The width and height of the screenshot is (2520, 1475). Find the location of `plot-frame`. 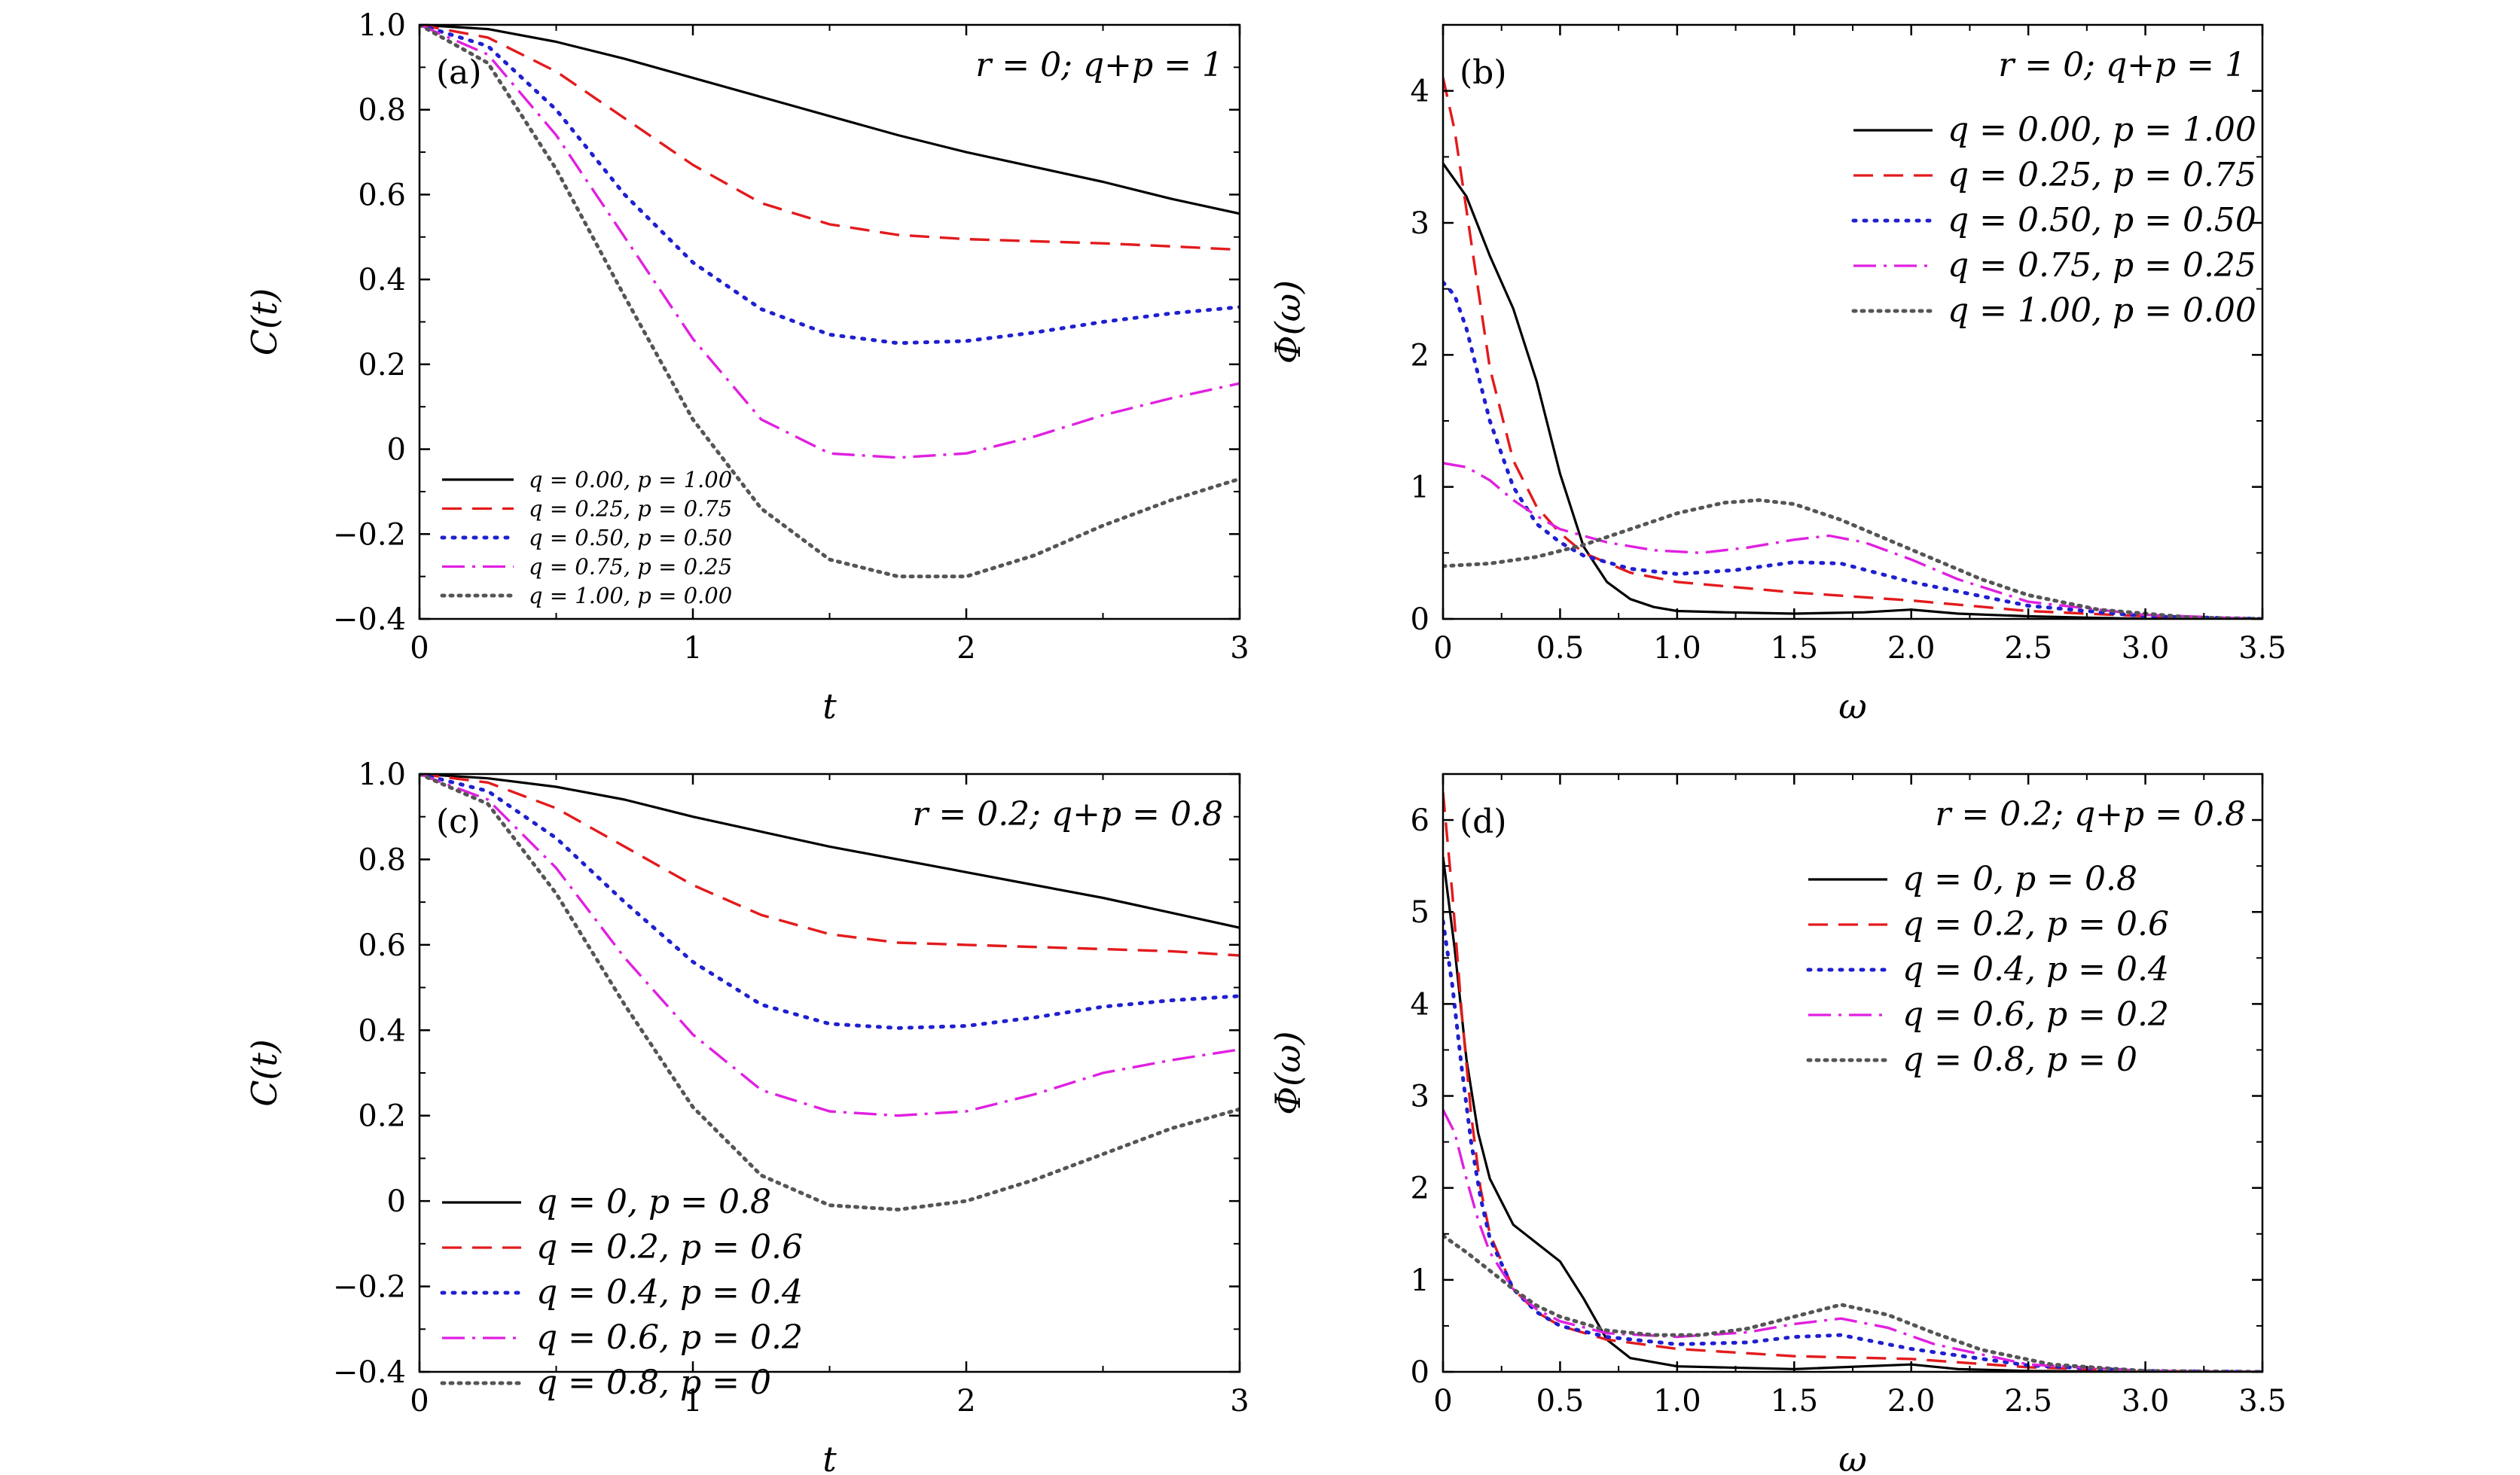

plot-frame is located at coordinates (1853, 1073).